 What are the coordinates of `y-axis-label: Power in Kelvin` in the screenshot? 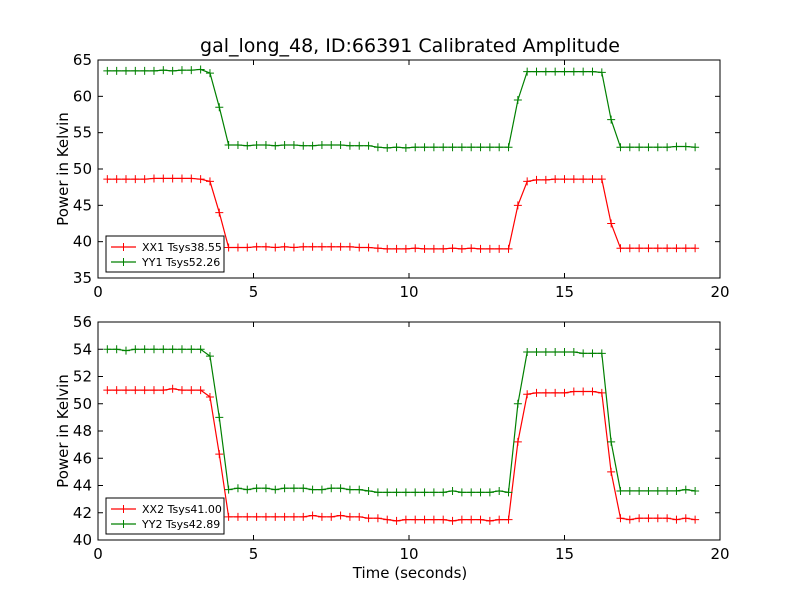 It's located at (63, 431).